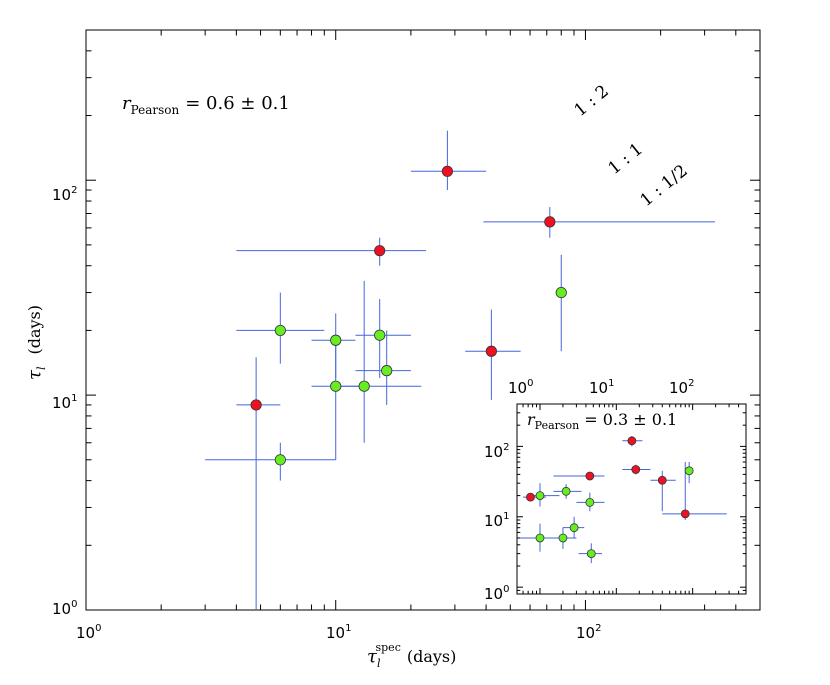 This screenshot has width=830, height=685. Describe the element at coordinates (64, 402) in the screenshot. I see `main-y-tick-label-1: 10¹` at that location.